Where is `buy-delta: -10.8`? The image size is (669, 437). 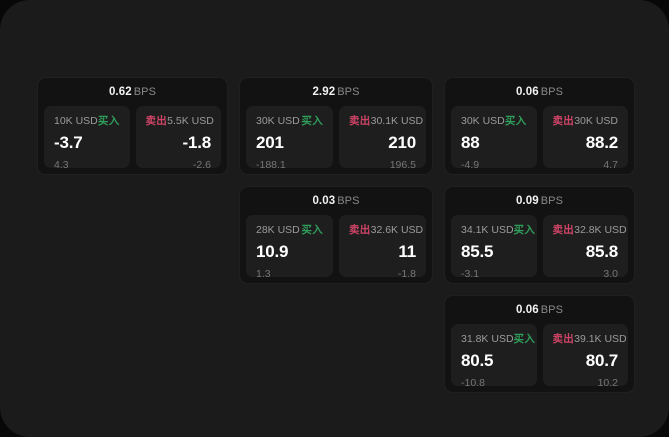 buy-delta: -10.8 is located at coordinates (473, 383).